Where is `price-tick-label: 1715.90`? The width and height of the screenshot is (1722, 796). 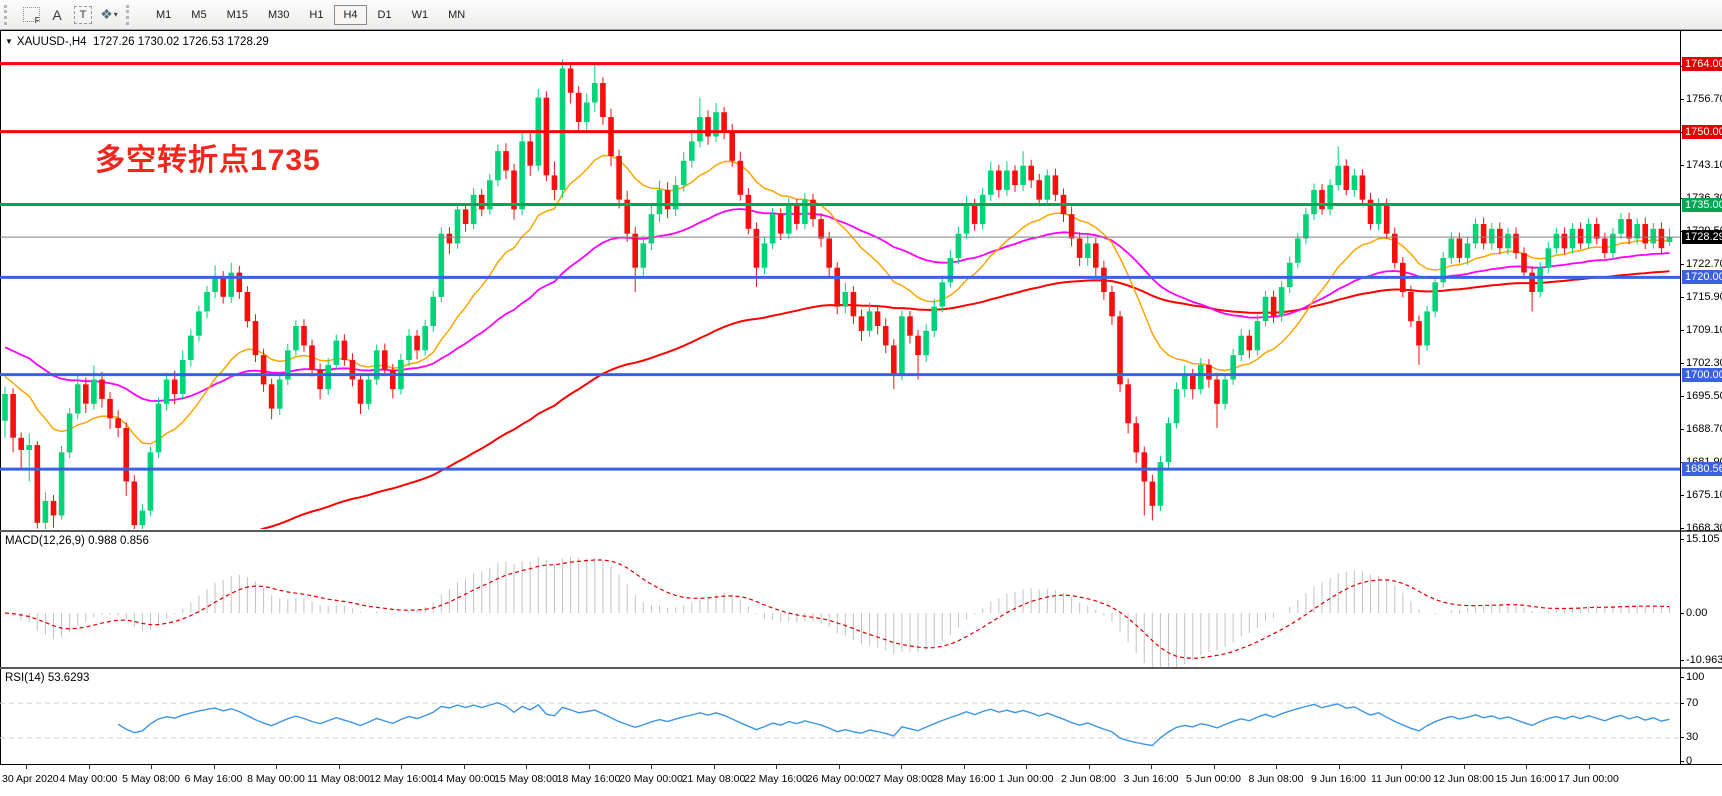 price-tick-label: 1715.90 is located at coordinates (1704, 296).